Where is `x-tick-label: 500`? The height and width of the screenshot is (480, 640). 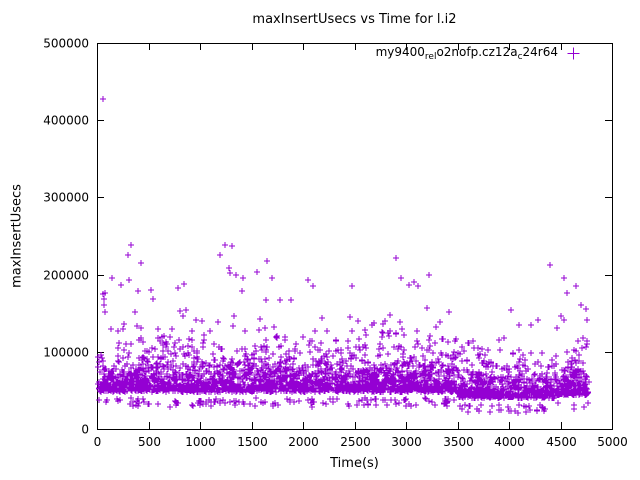 x-tick-label: 500 is located at coordinates (149, 442).